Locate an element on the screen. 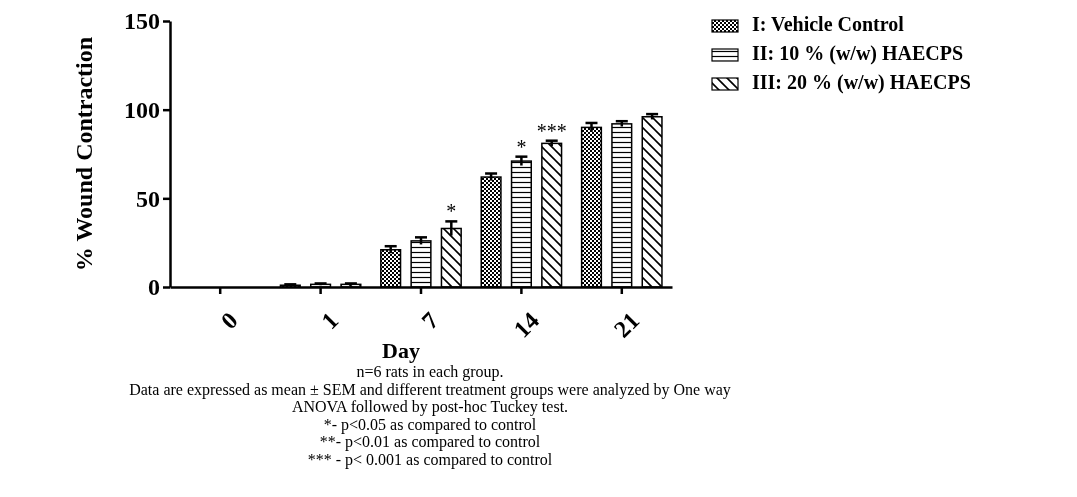 The width and height of the screenshot is (1077, 497). legend-label: III: 20 % (w/w) HAECPS is located at coordinates (861, 82).